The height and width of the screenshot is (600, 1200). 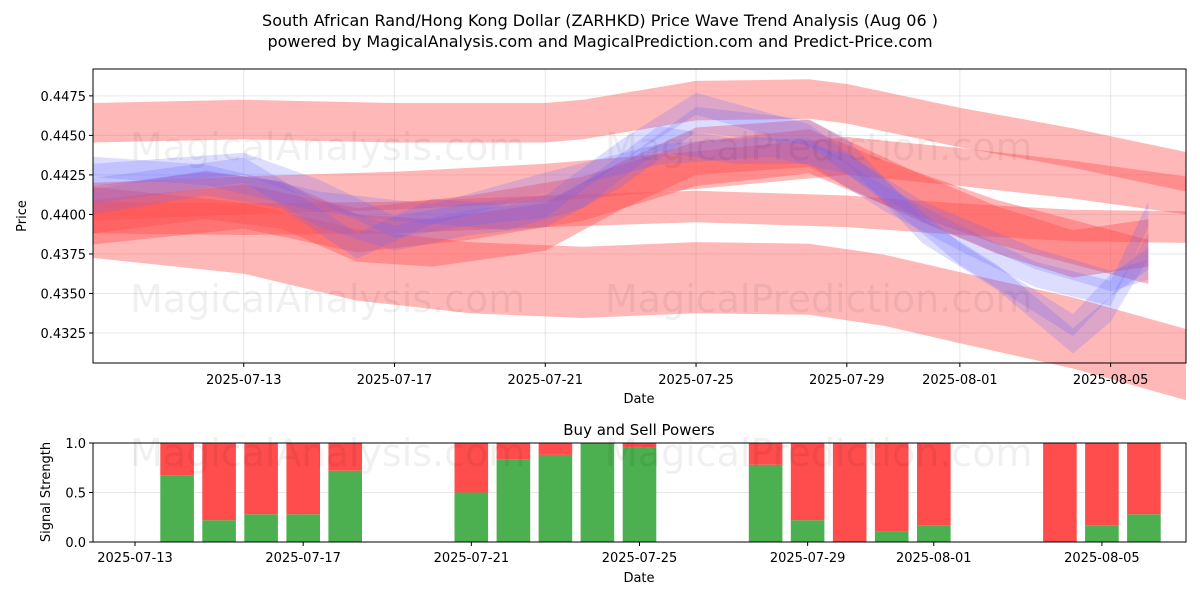 What do you see at coordinates (327, 147) in the screenshot?
I see `watermark-analysis-top: MagicalAnalysis.com` at bounding box center [327, 147].